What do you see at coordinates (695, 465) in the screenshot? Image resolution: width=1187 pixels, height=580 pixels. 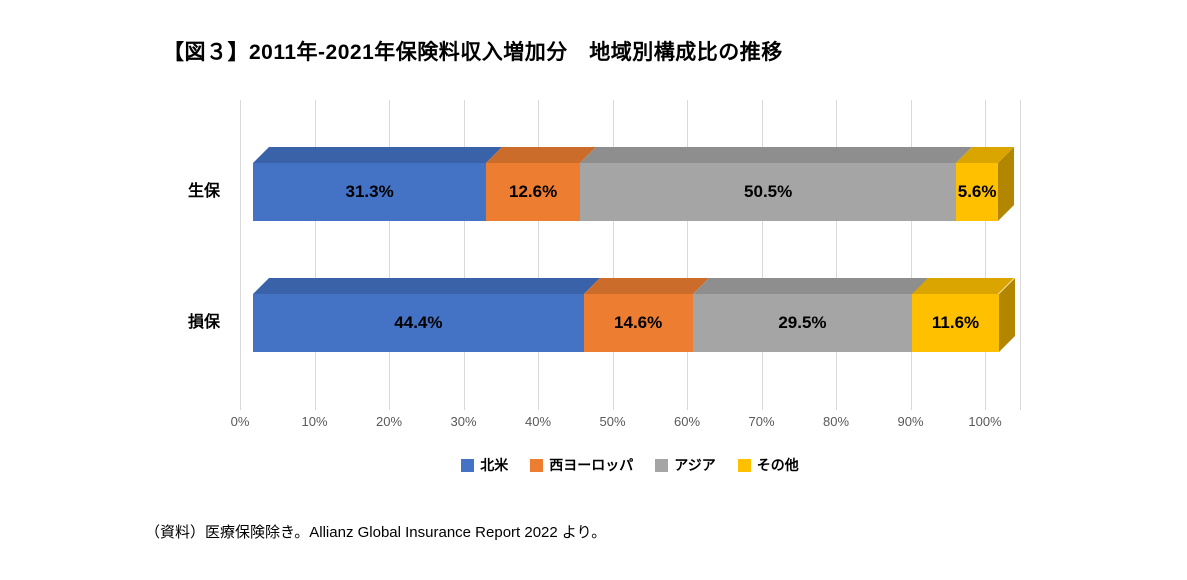 I see `legend-label: アジア` at bounding box center [695, 465].